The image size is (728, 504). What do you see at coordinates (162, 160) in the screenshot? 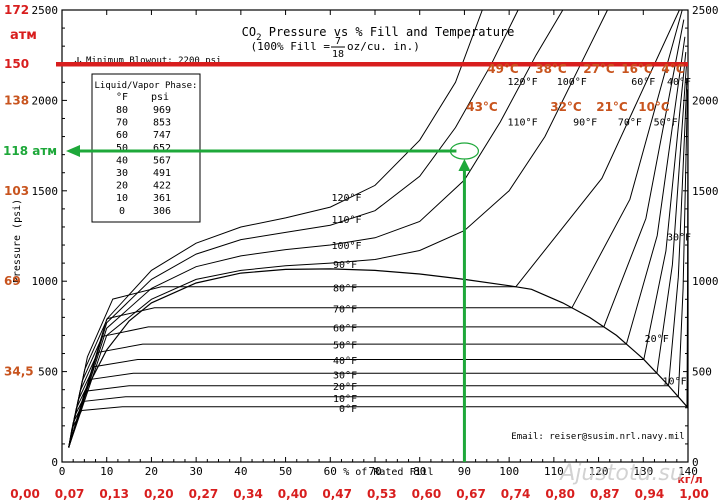
I see `phase-table-psi: 567` at bounding box center [162, 160].